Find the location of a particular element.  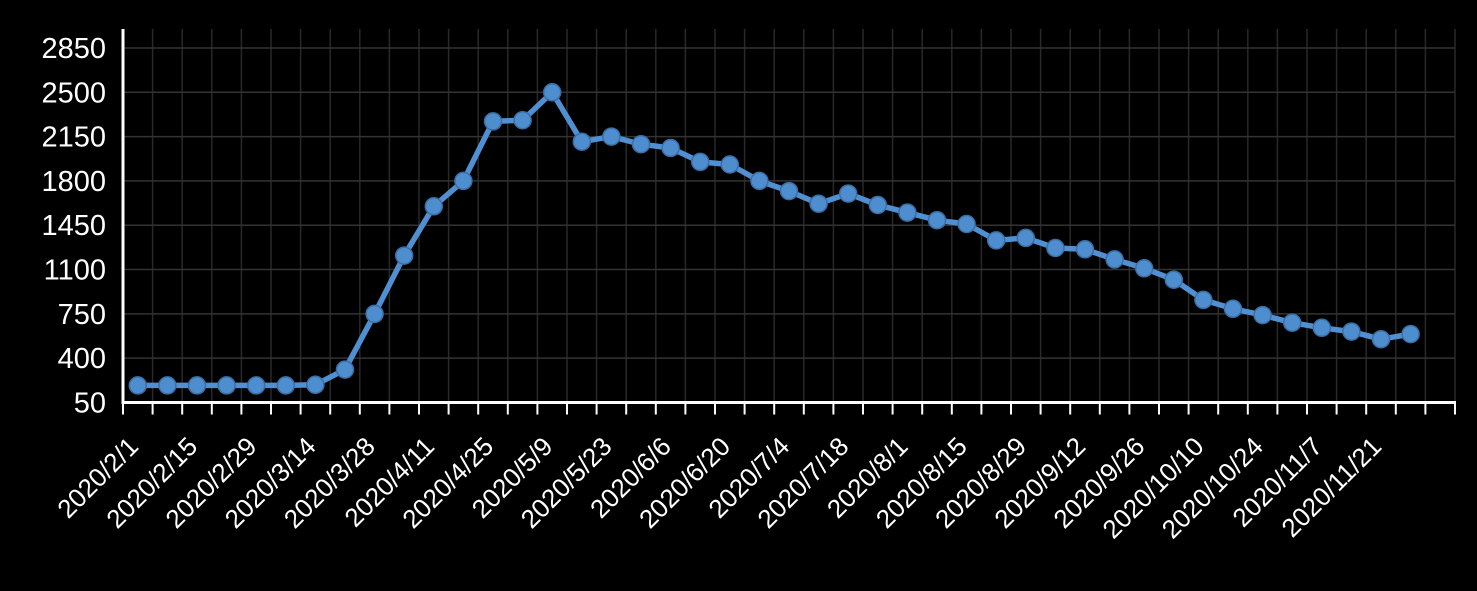

x-axis-ticks is located at coordinates (789, 408).